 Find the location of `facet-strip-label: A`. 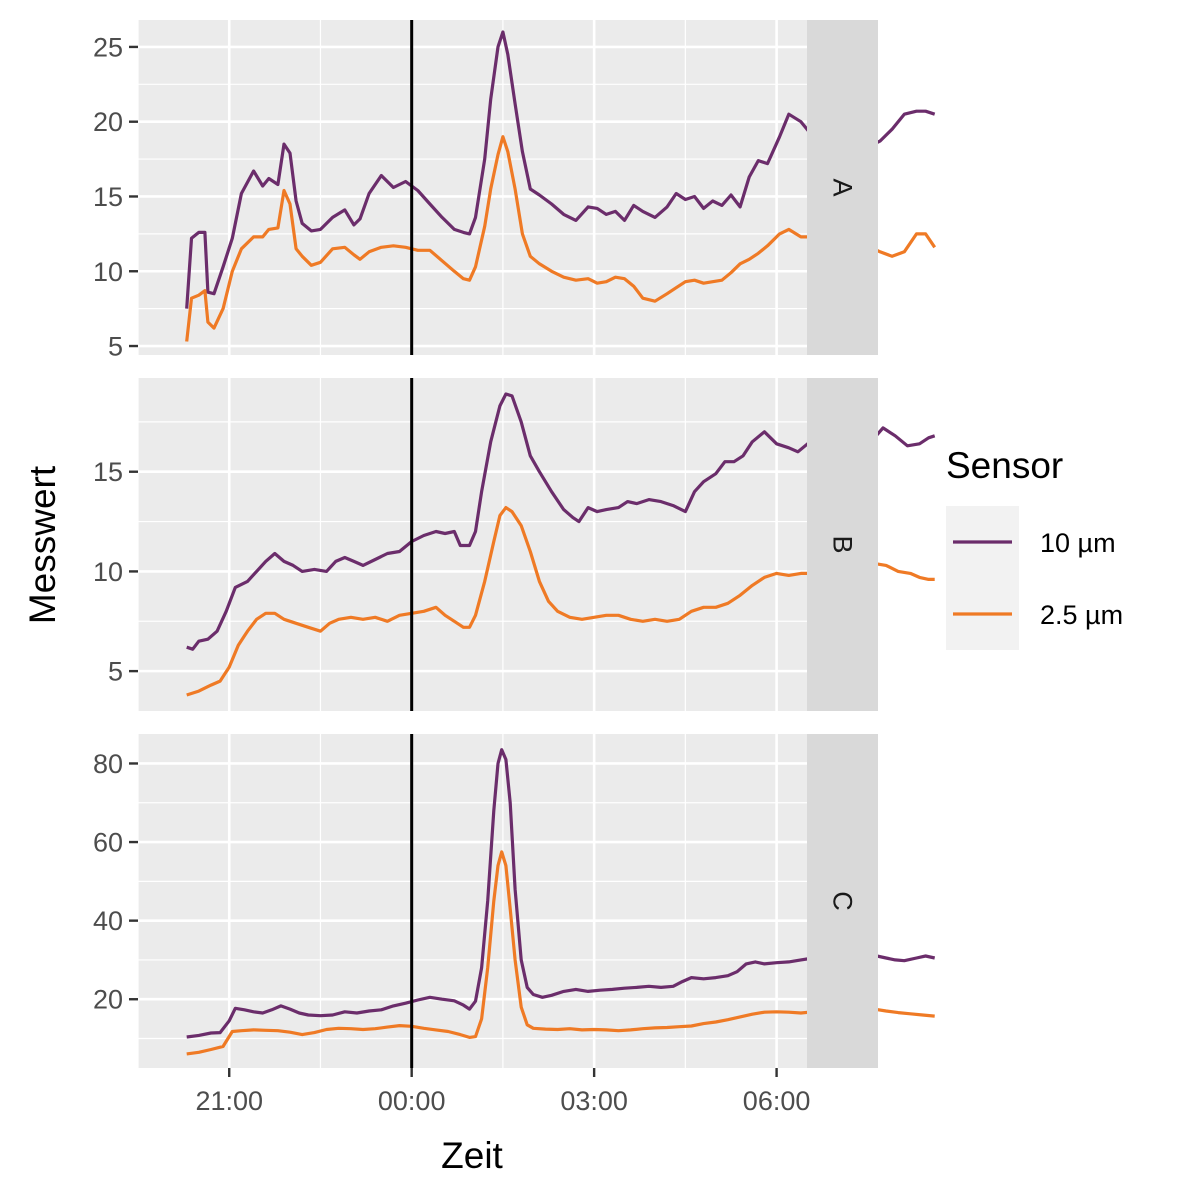

facet-strip-label: A is located at coordinates (843, 187).